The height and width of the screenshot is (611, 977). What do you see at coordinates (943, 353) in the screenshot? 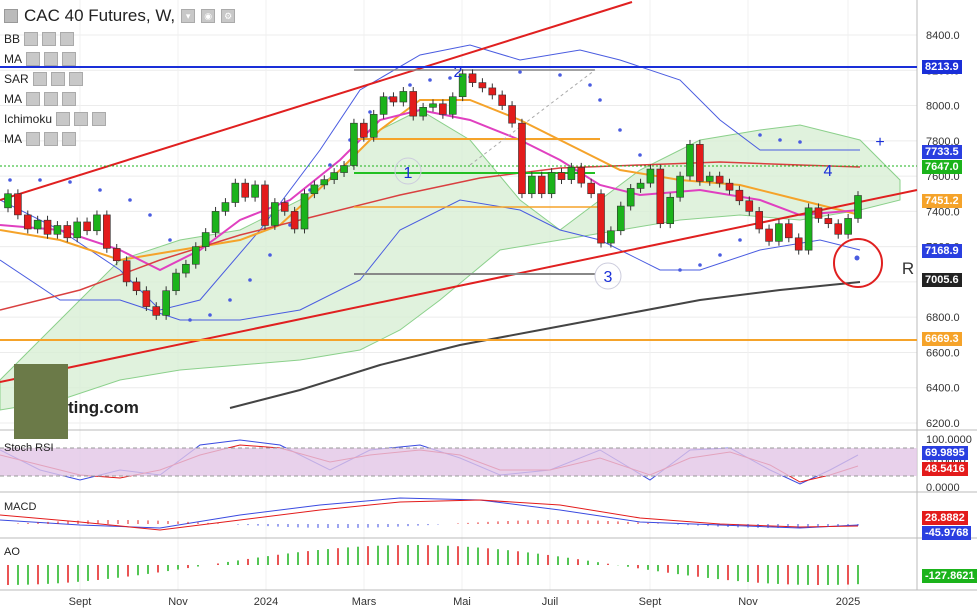
I see `y-tick-label: 6600.0` at bounding box center [943, 353].